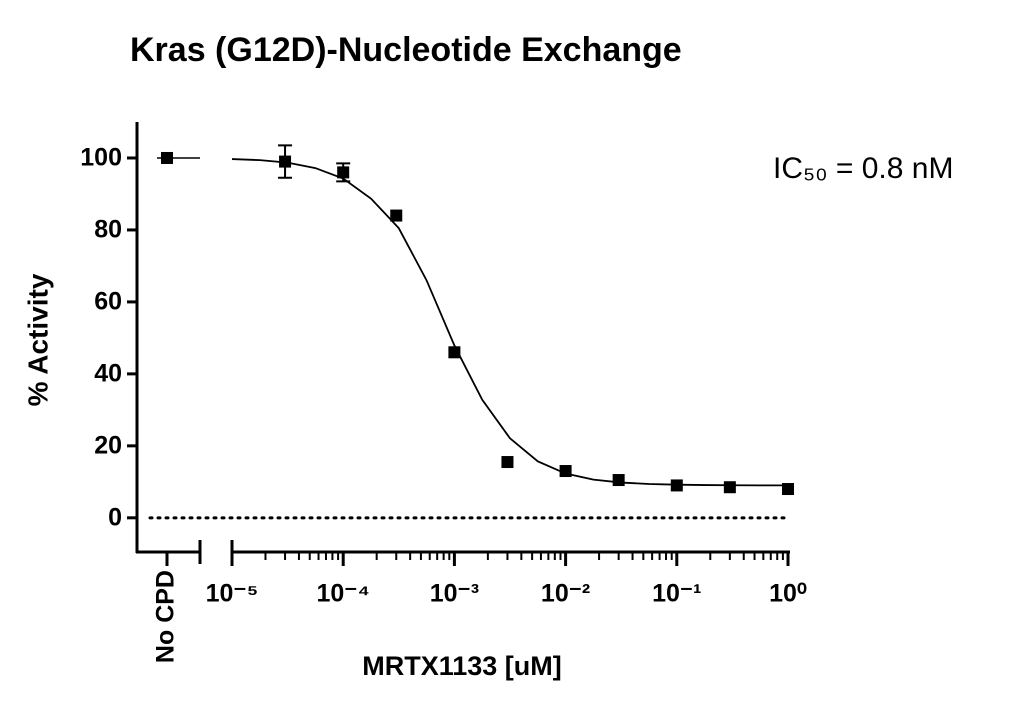 The width and height of the screenshot is (1010, 712). Describe the element at coordinates (565, 594) in the screenshot. I see `x-tick-label: 10⁻²` at that location.